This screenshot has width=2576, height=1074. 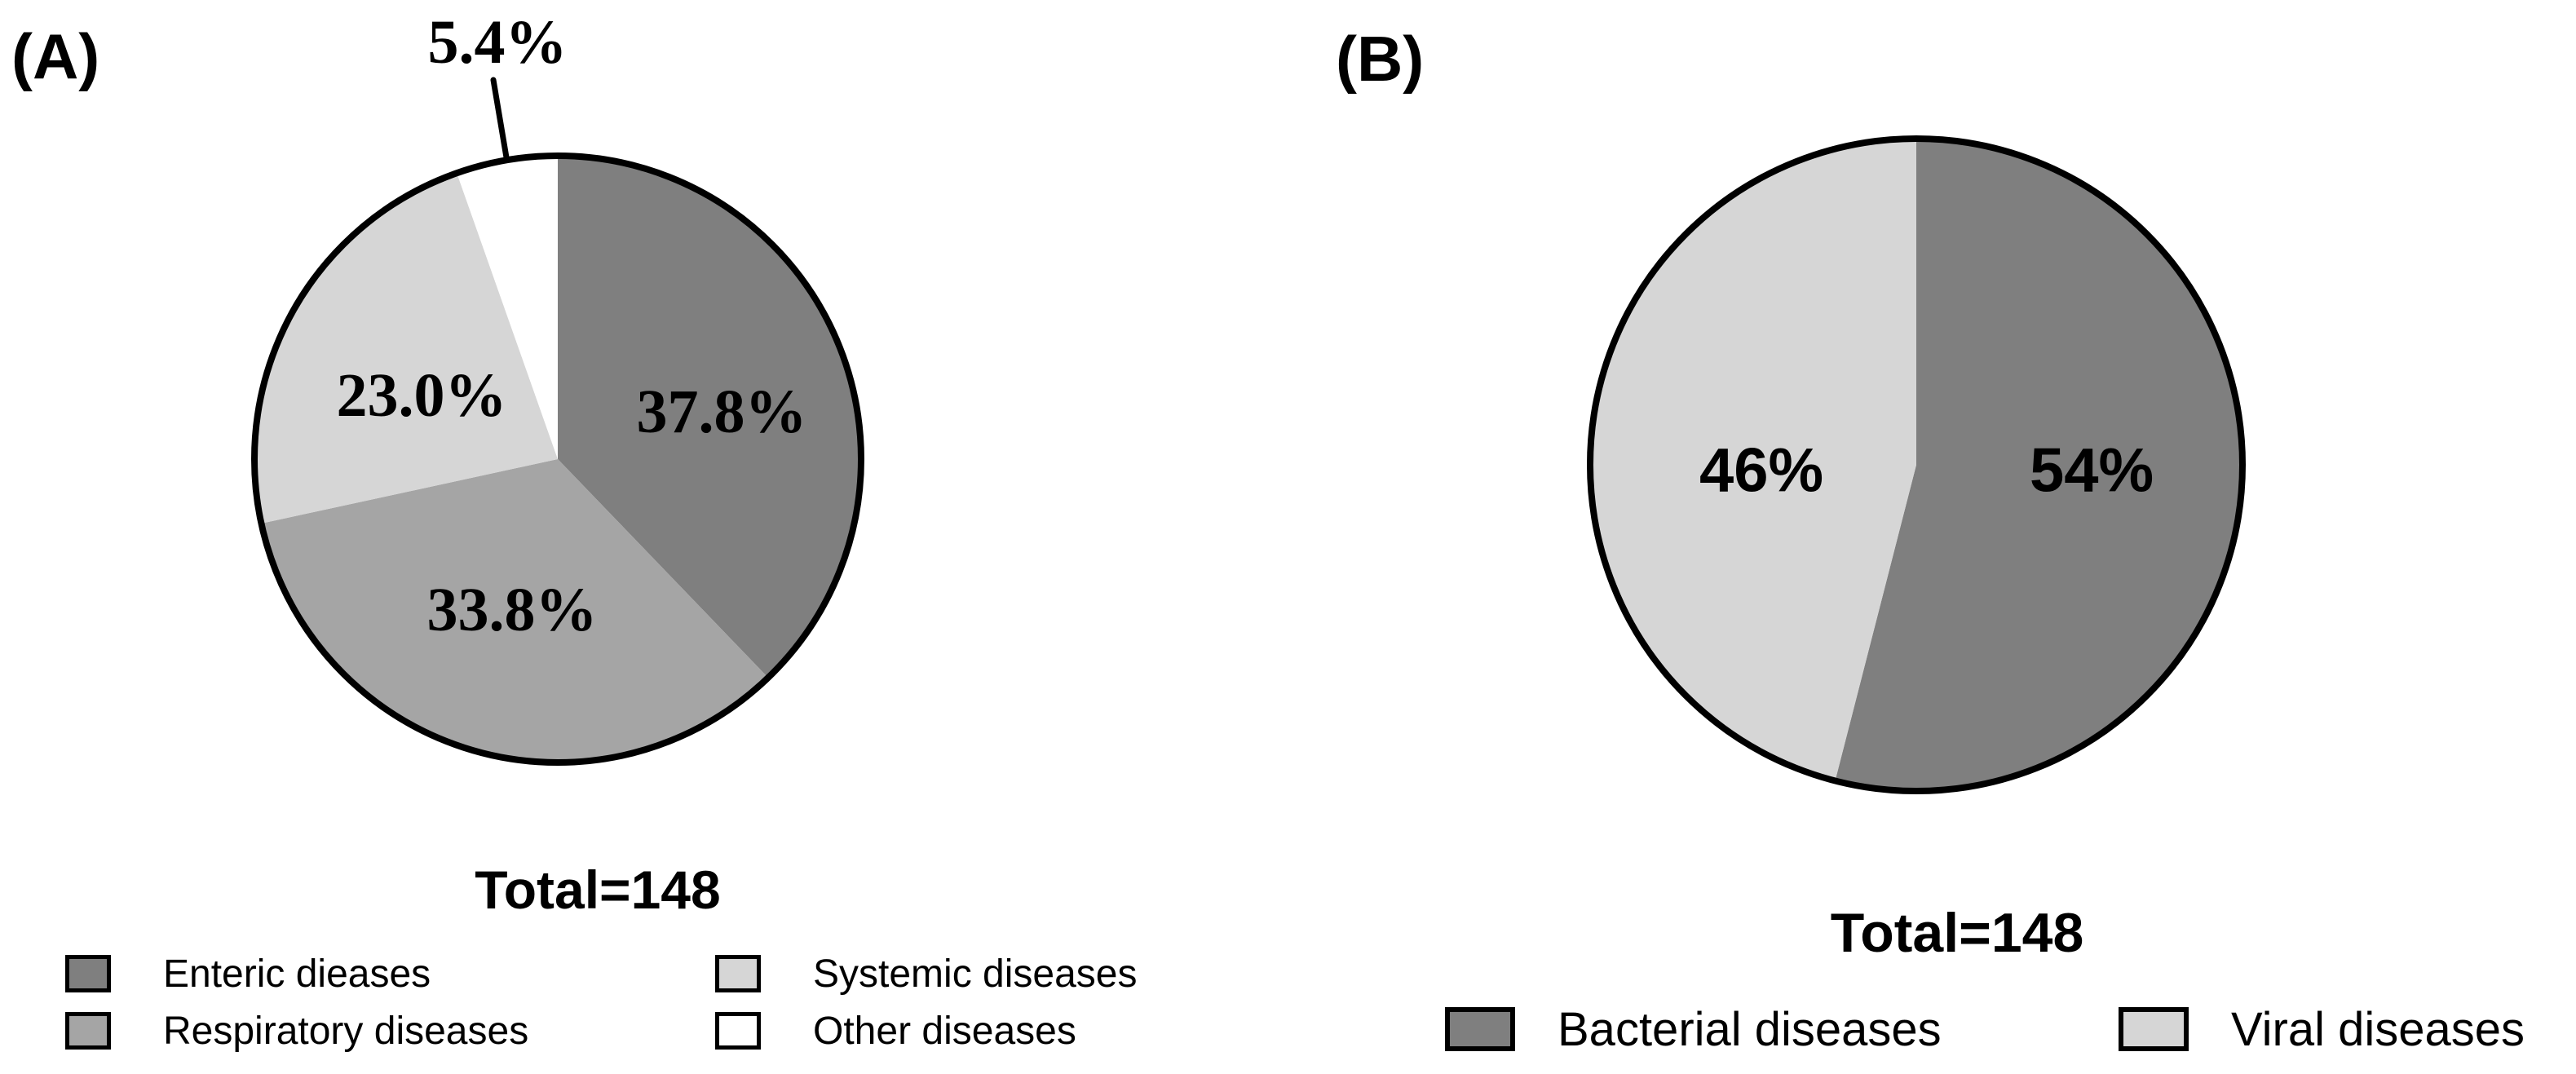 I want to click on legend-label: Enteric dieases, so click(x=297, y=974).